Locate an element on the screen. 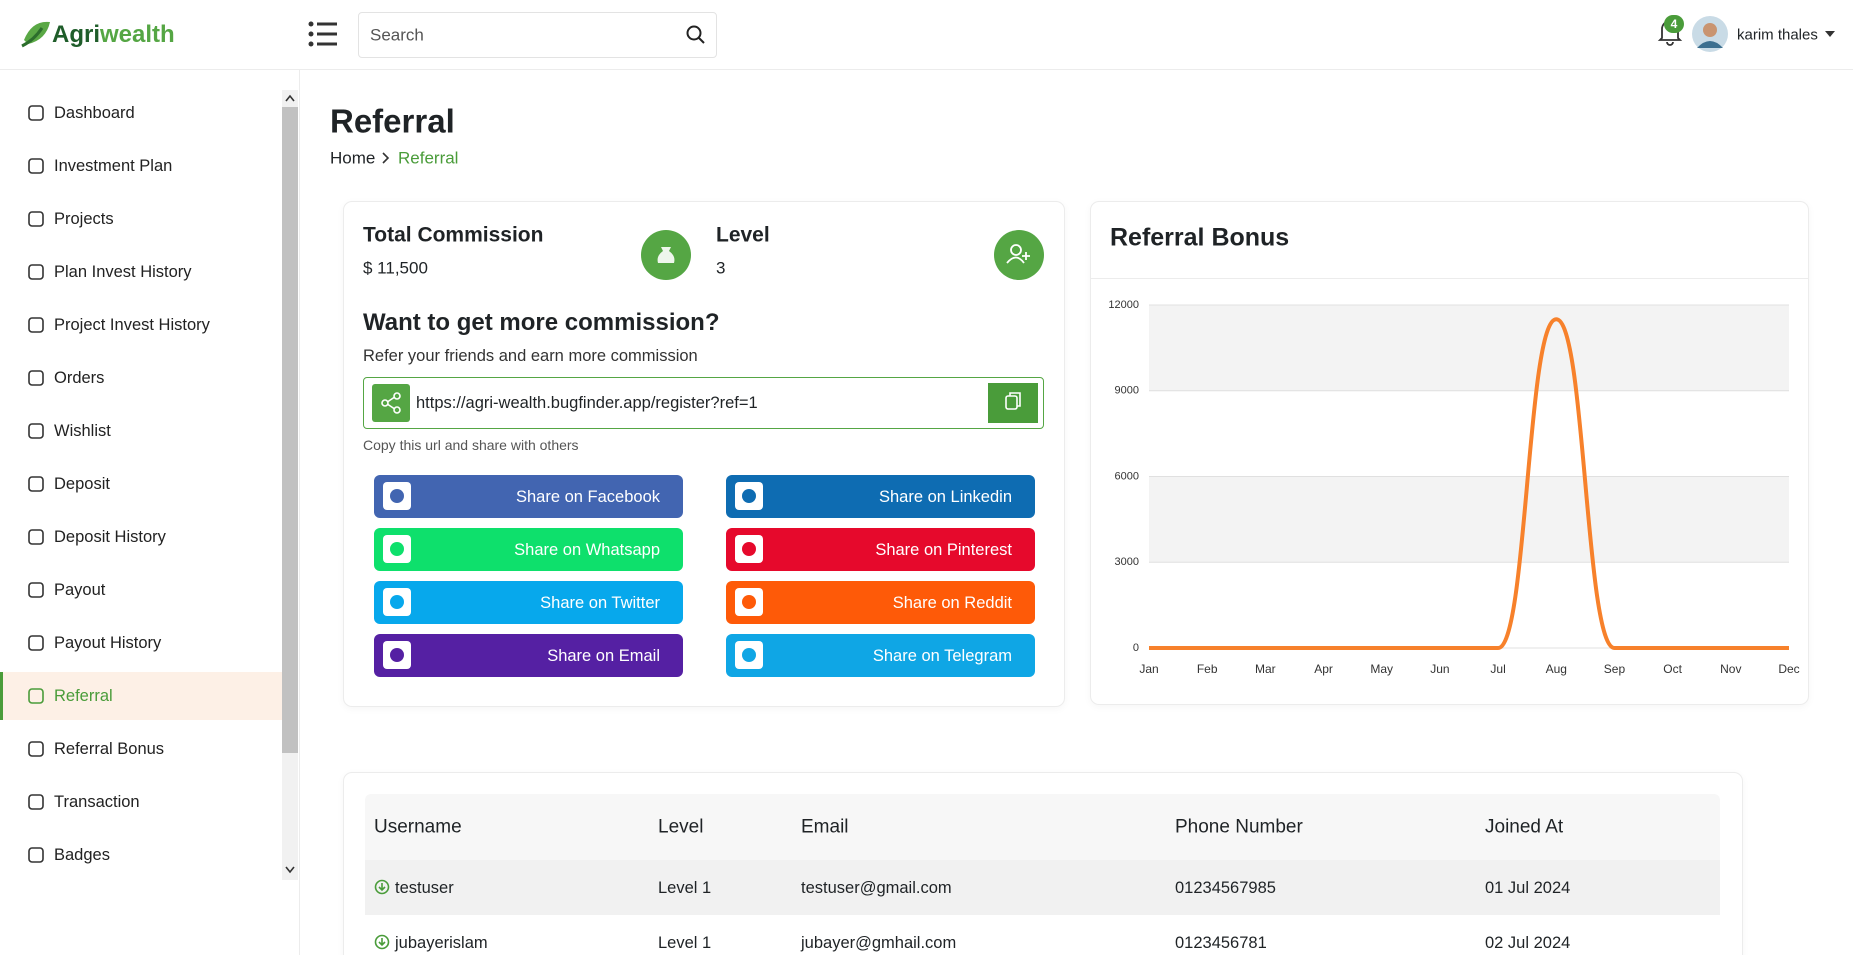 This screenshot has width=1853, height=955. share-button: Share on Whatsapp is located at coordinates (528, 549).